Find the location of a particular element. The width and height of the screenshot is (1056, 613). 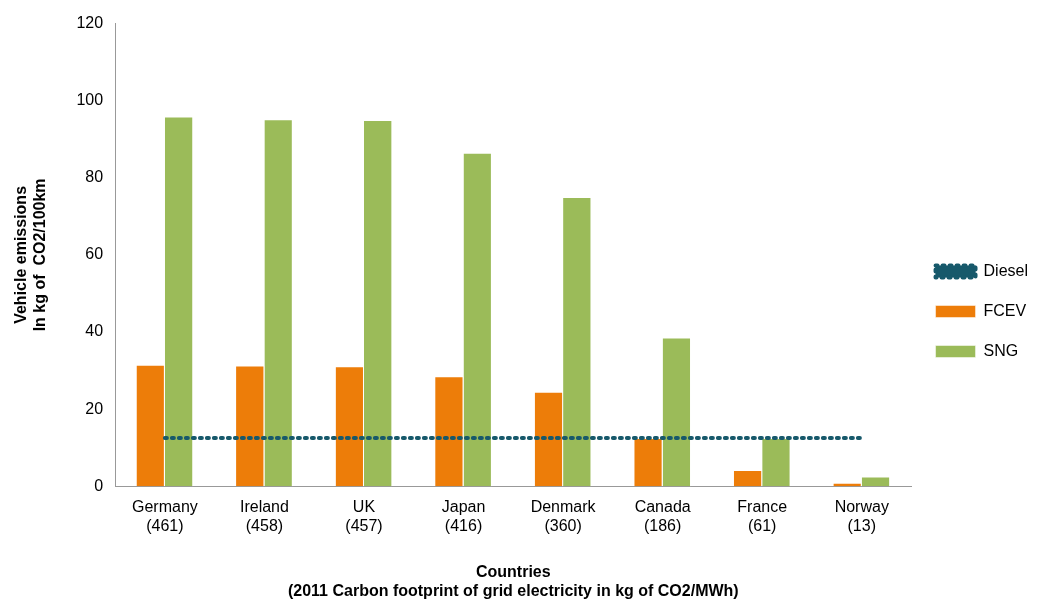

y-tick-label: 40 is located at coordinates (94, 331).